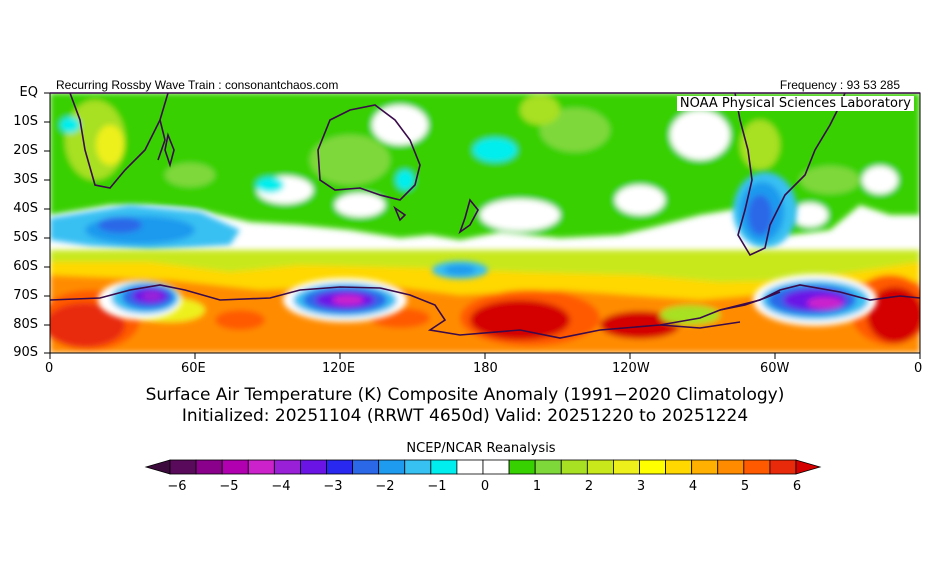  Describe the element at coordinates (25, 208) in the screenshot. I see `lat-label: 40S` at that location.